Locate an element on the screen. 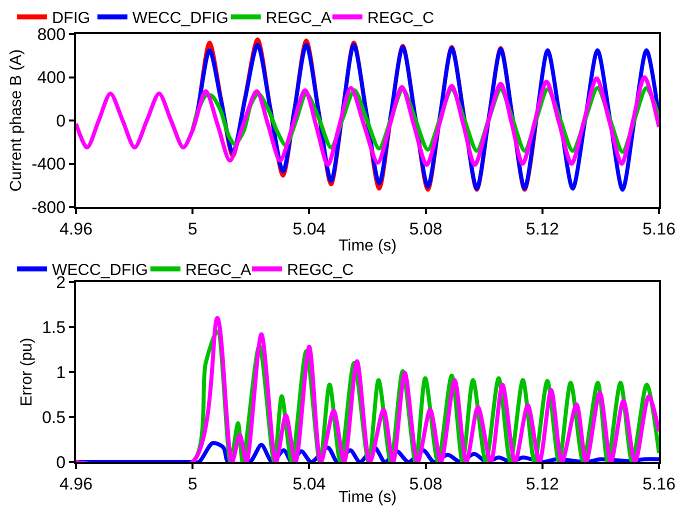 The image size is (679, 506). y-axis-title: Current phase B (A) is located at coordinates (16, 120).